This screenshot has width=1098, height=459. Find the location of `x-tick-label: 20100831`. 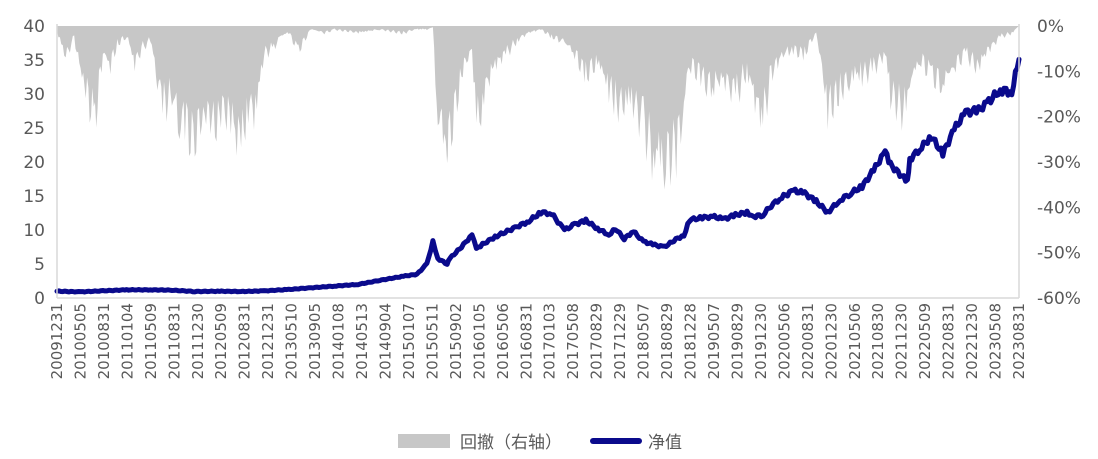

x-tick-label: 20100831 is located at coordinates (104, 341).